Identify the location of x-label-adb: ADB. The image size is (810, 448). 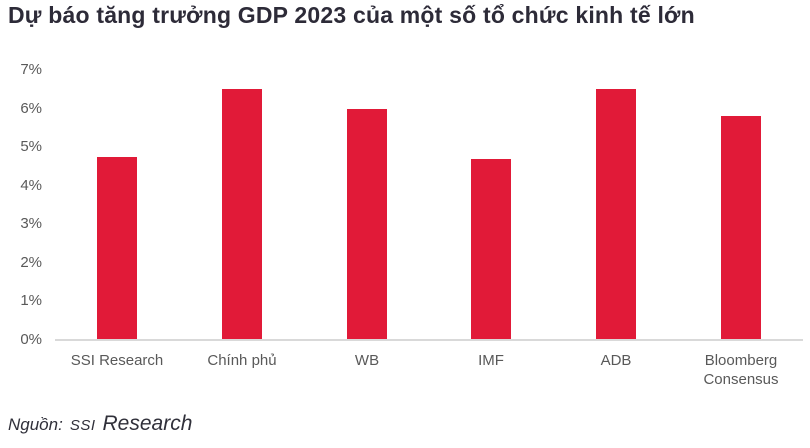
(616, 360).